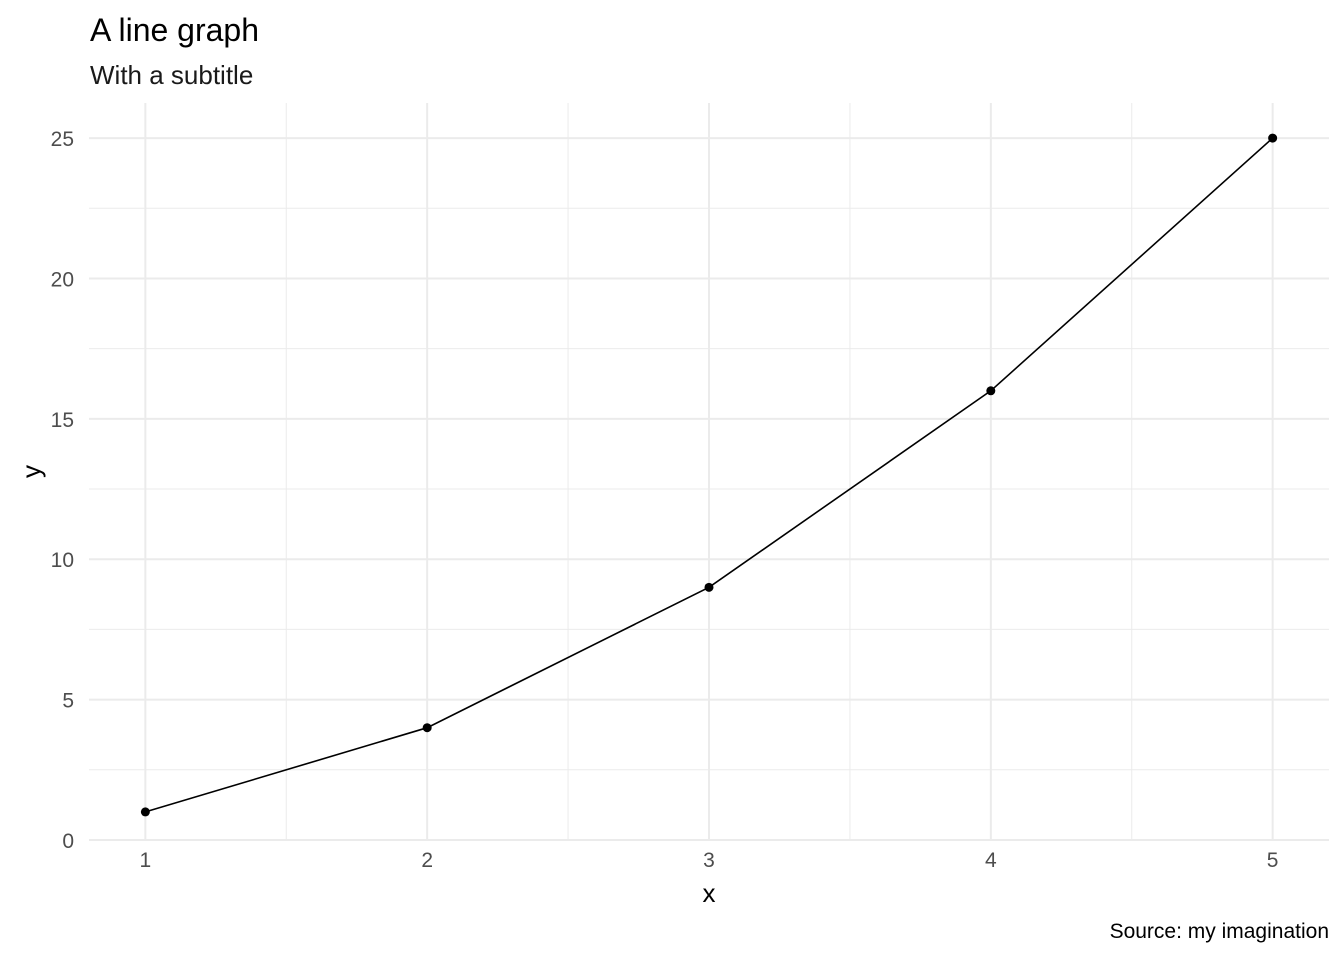  What do you see at coordinates (427, 860) in the screenshot?
I see `x-tick-label: 2` at bounding box center [427, 860].